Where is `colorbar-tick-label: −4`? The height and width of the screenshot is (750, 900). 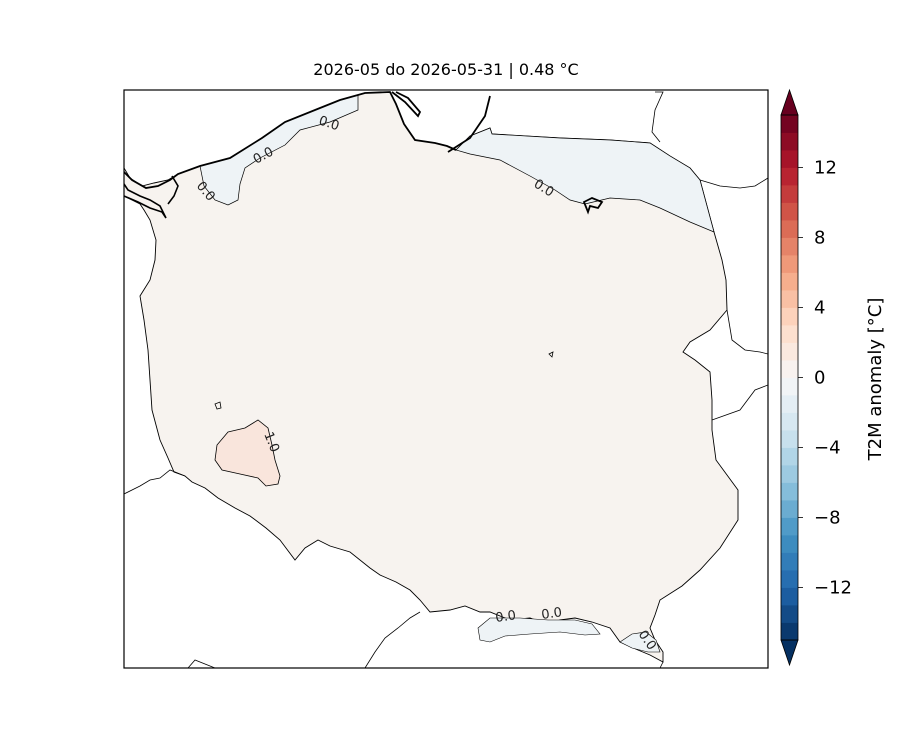 colorbar-tick-label: −4 is located at coordinates (827, 448).